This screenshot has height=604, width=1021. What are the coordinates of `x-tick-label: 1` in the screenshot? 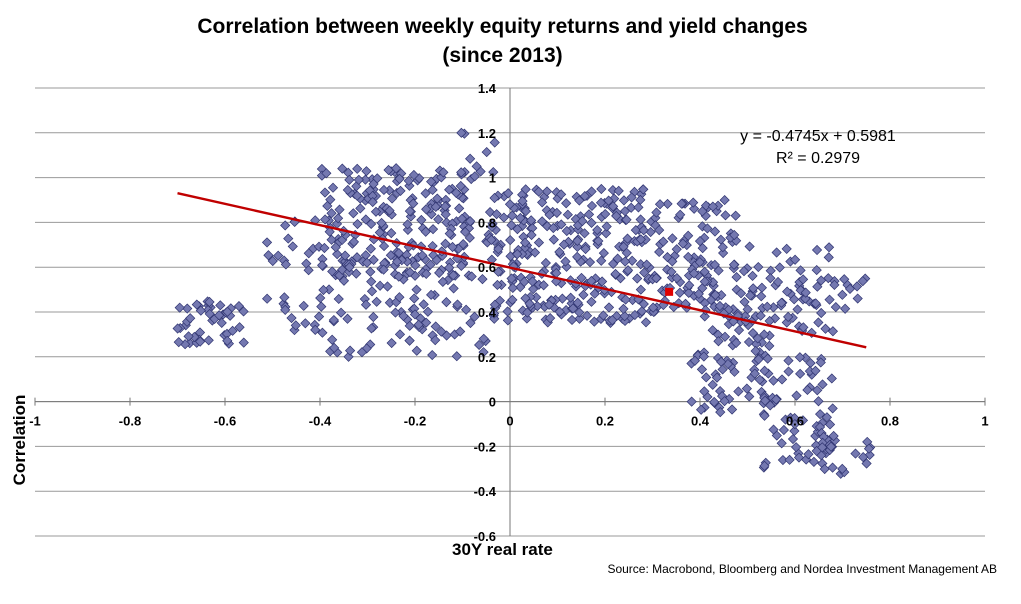 It's located at (984, 421).